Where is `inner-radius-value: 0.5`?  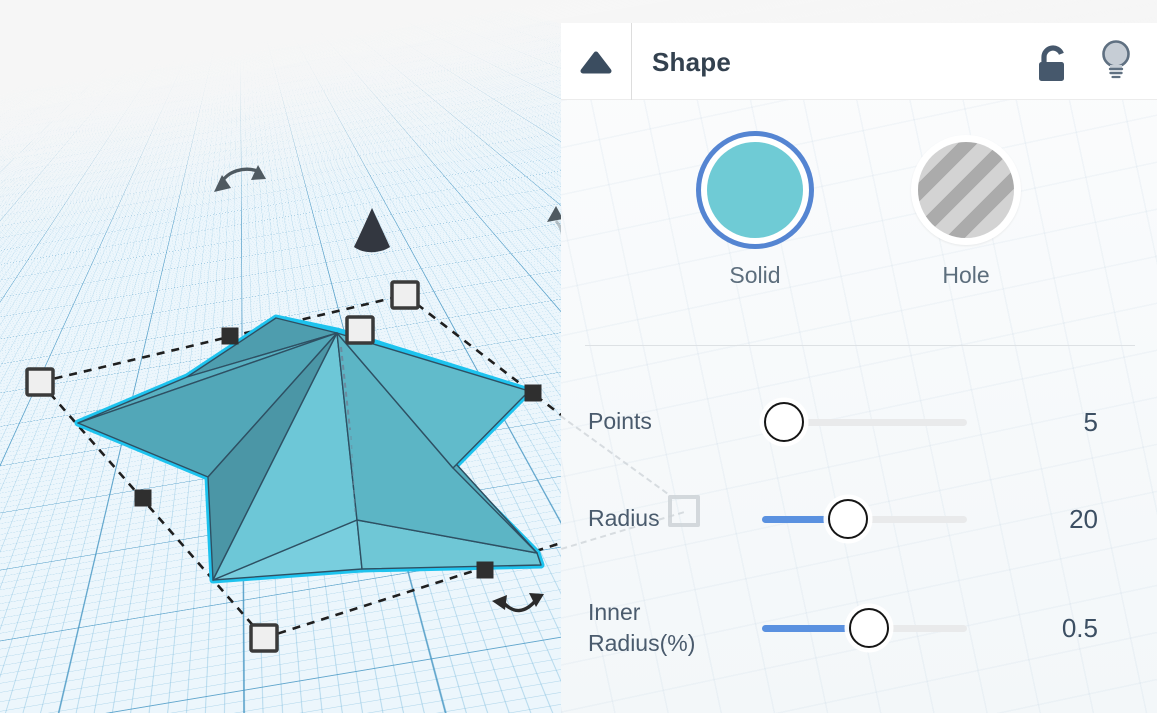
inner-radius-value: 0.5 is located at coordinates (1079, 627).